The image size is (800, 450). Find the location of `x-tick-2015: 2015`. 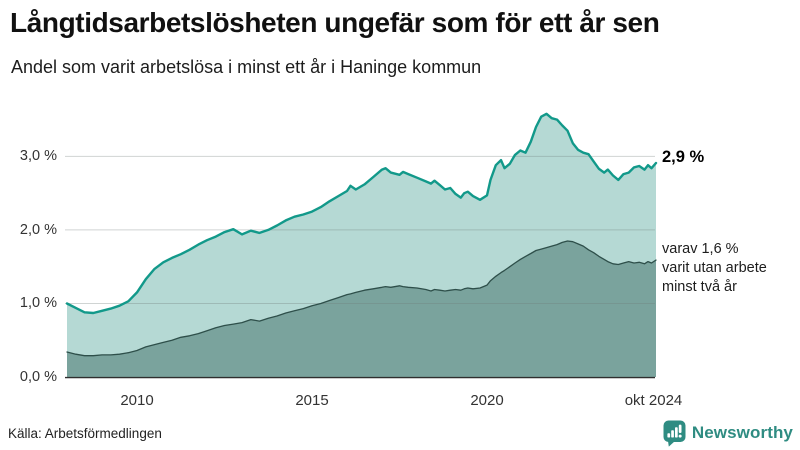

x-tick-2015: 2015 is located at coordinates (312, 400).